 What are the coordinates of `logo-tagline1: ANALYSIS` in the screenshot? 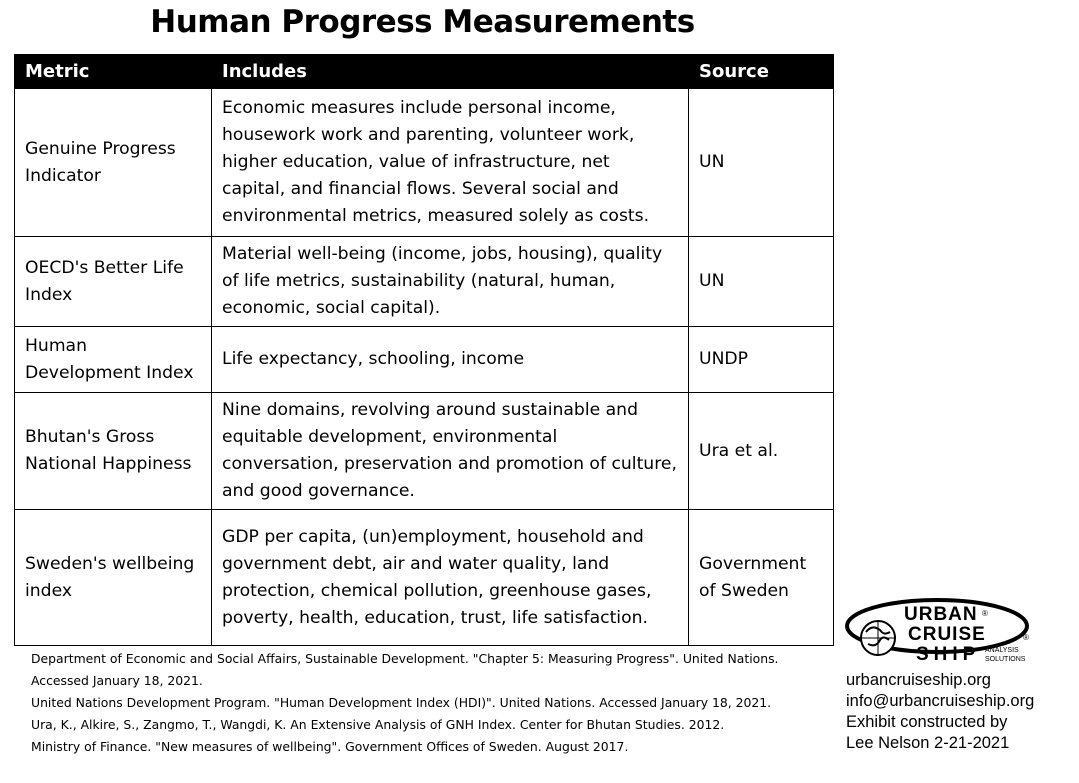 It's located at (1002, 650).